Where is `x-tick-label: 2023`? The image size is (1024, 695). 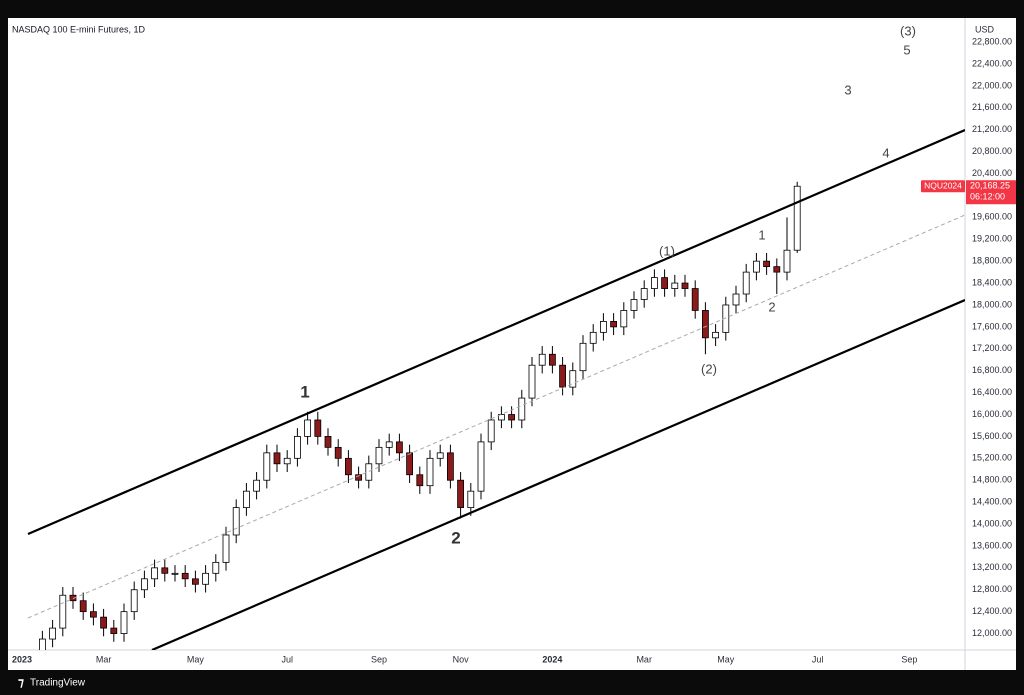 x-tick-label: 2023 is located at coordinates (22, 659).